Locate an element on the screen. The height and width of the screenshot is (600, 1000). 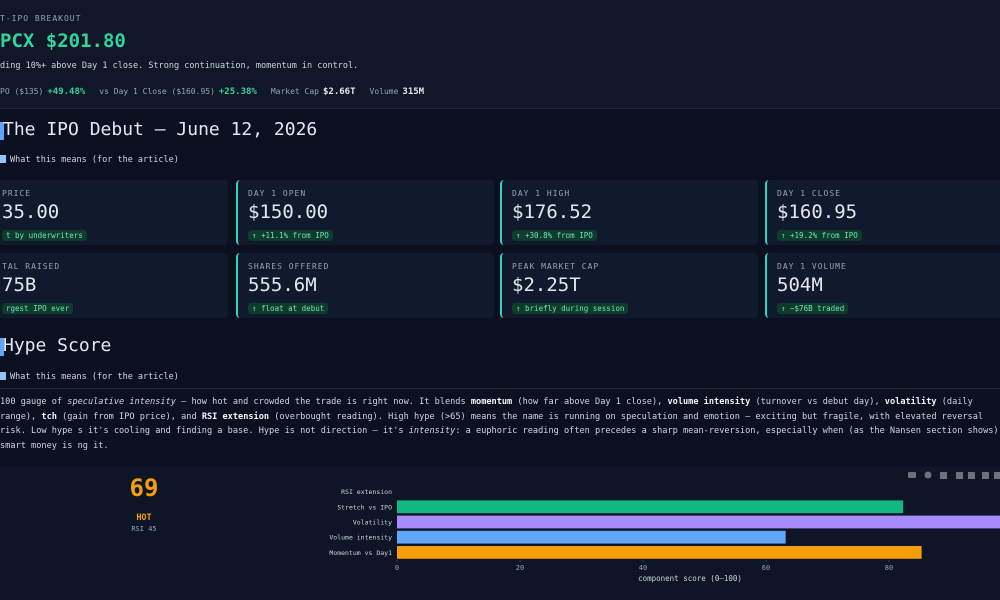
card-label: PRICE is located at coordinates (17, 193).